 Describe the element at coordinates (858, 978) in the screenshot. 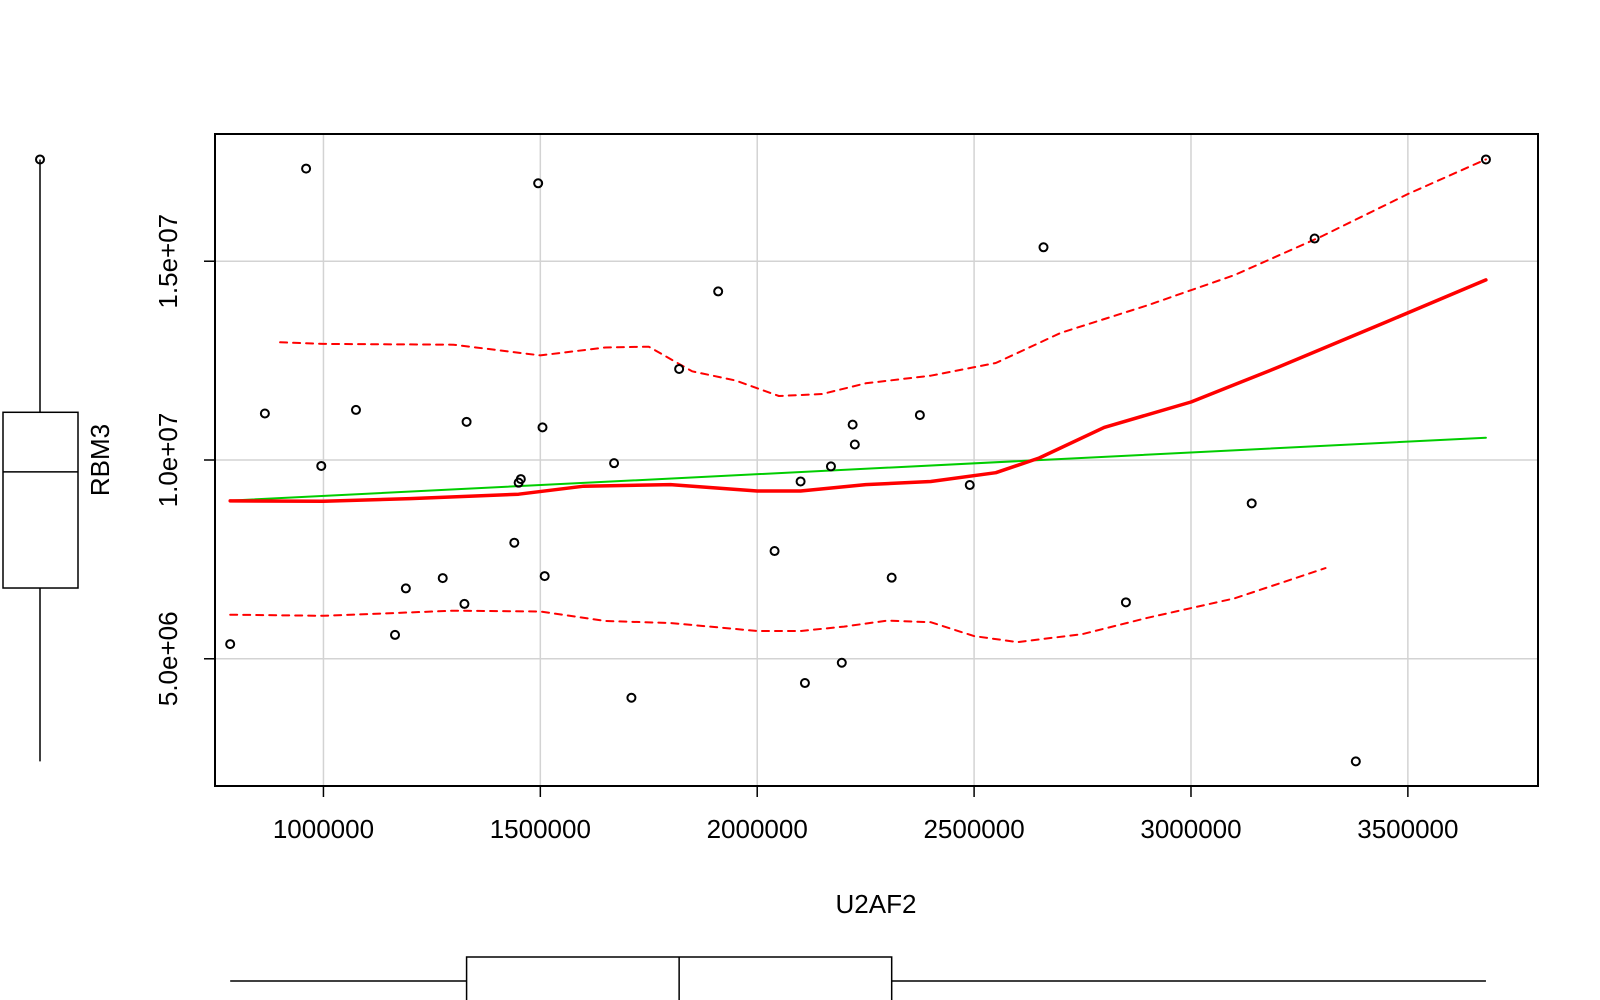

I see `x-marginal-boxplot` at that location.